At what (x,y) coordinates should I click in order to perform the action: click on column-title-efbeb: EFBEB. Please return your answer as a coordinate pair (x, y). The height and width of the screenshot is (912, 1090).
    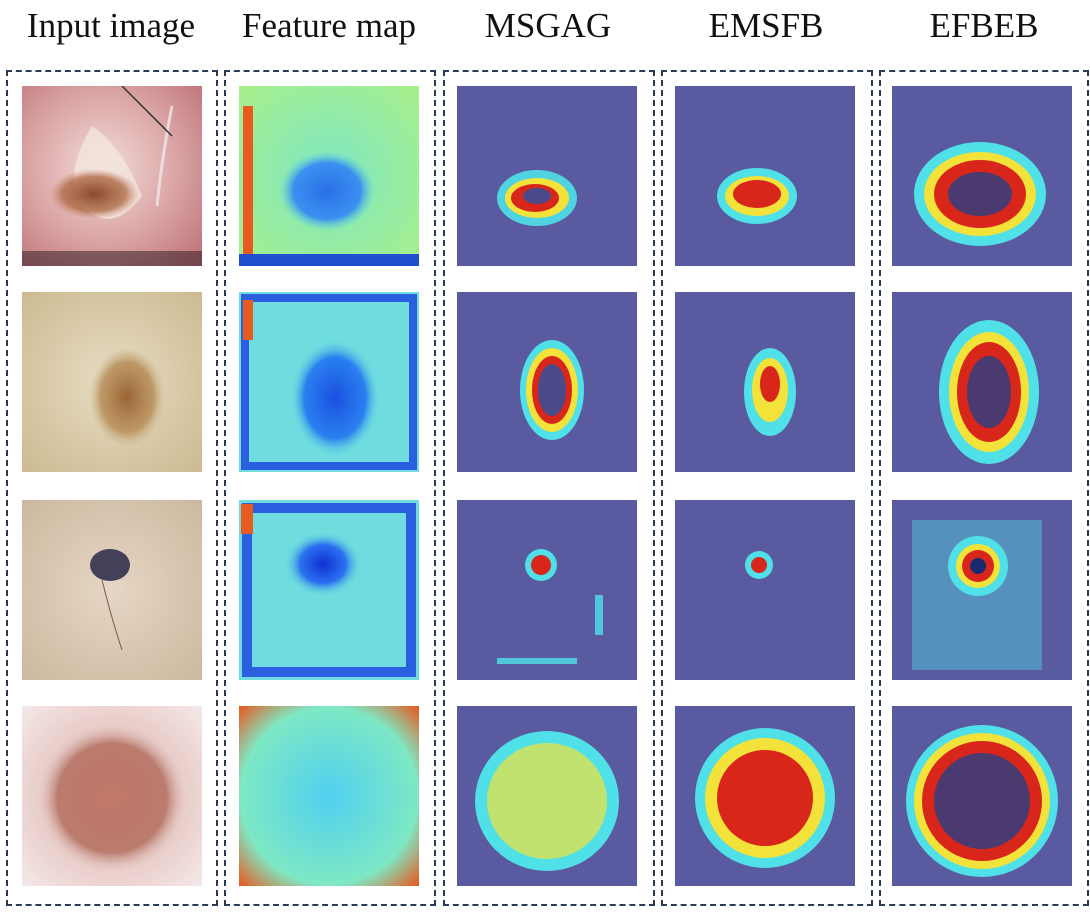
    Looking at the image, I should click on (984, 25).